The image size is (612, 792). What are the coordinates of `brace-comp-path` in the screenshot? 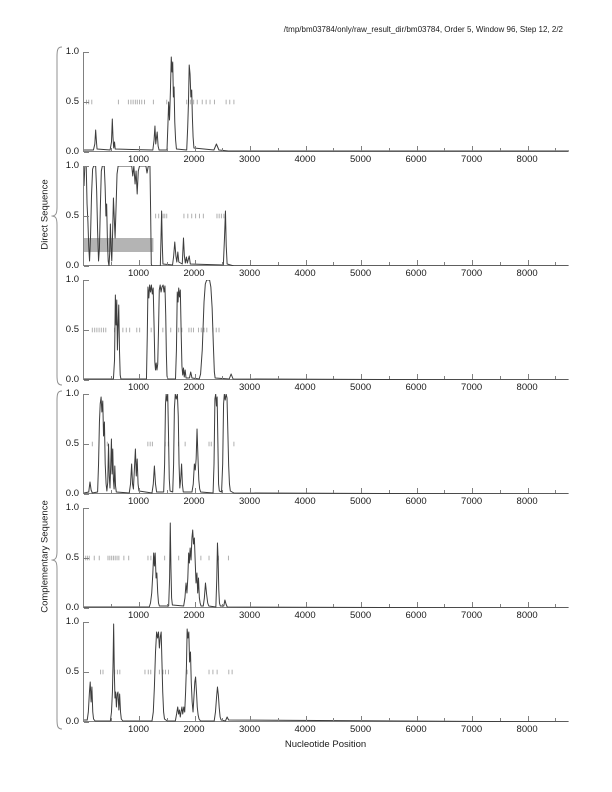 It's located at (57, 560).